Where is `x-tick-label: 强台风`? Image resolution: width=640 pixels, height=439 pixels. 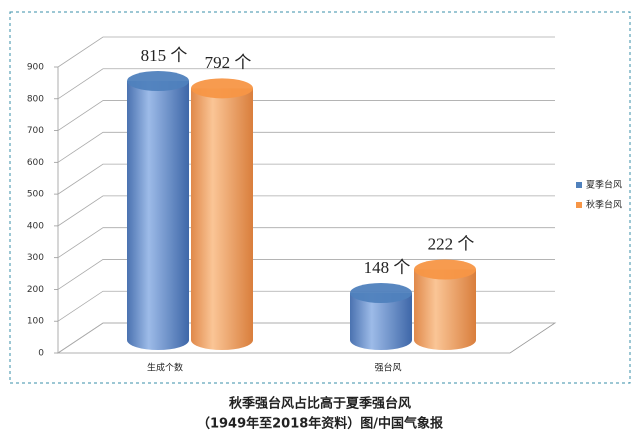 x-tick-label: 强台风 is located at coordinates (387, 368).